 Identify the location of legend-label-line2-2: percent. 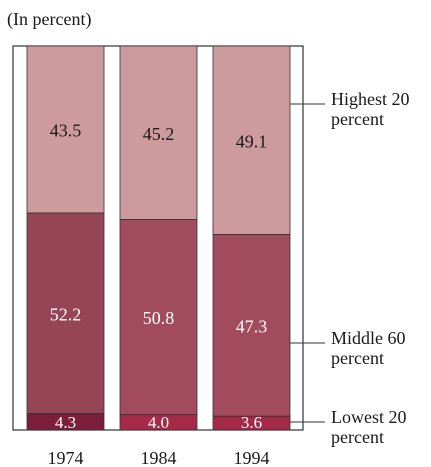
(357, 437).